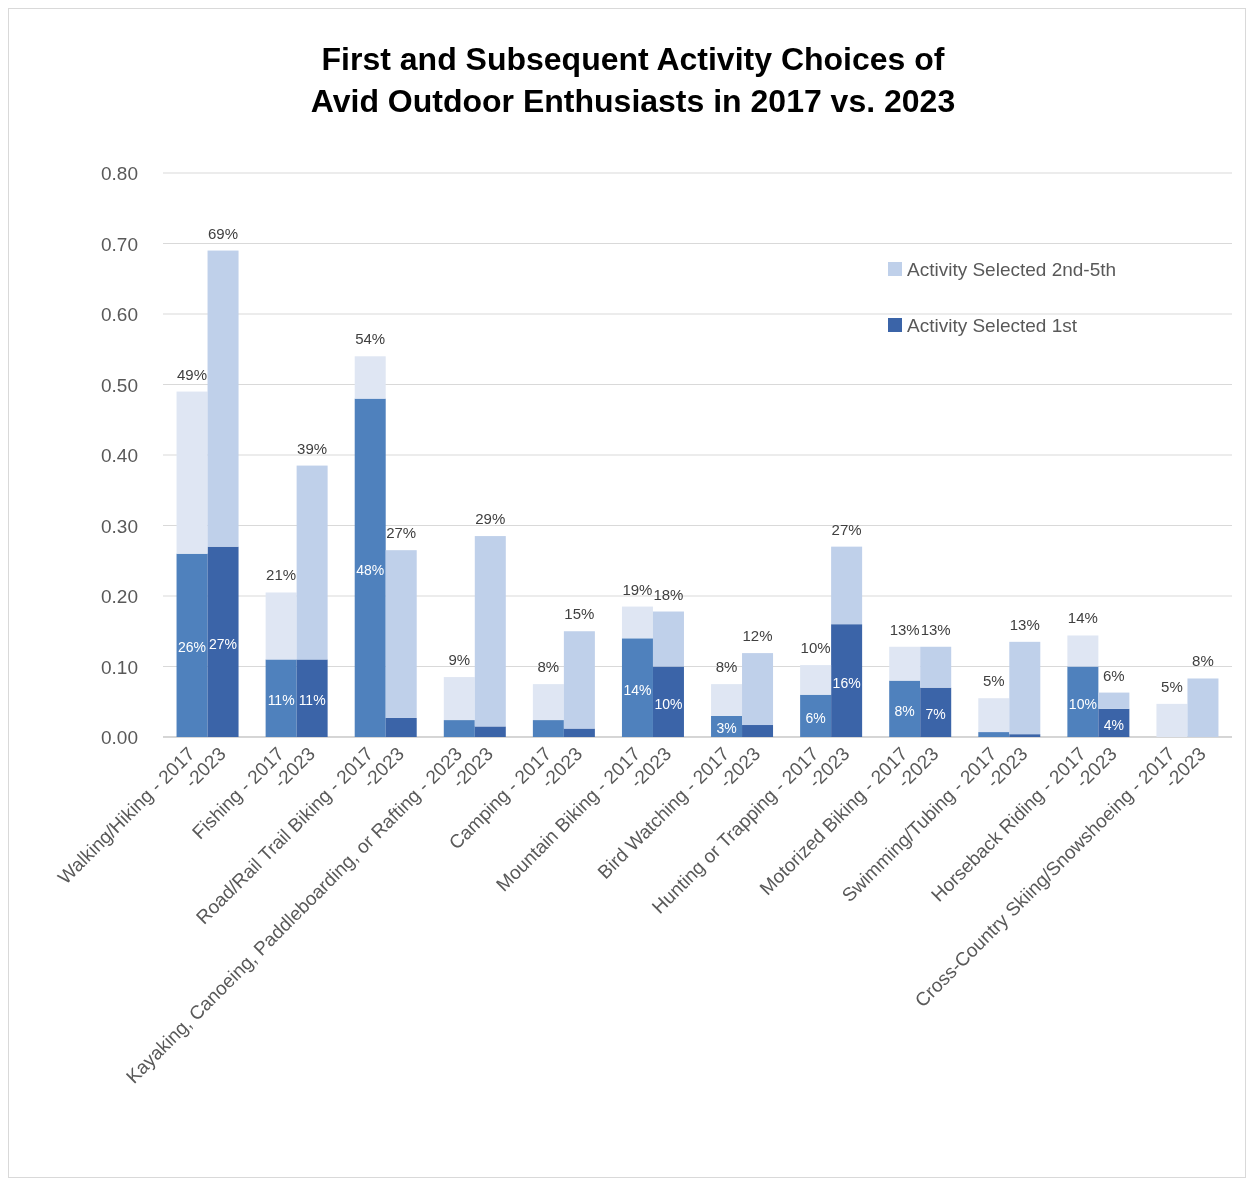  What do you see at coordinates (119, 667) in the screenshot?
I see `y-tick-label: 0.10` at bounding box center [119, 667].